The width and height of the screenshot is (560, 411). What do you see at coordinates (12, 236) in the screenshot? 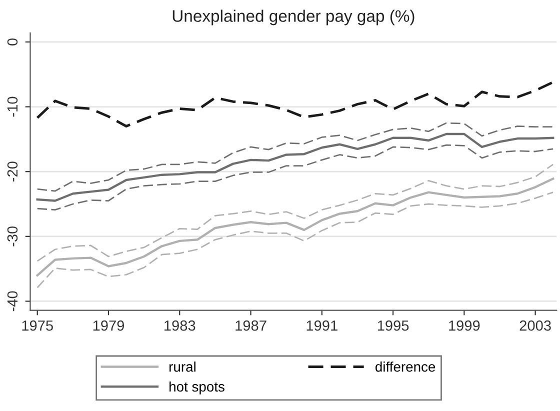
I see `y-tick-label: -30` at bounding box center [12, 236].